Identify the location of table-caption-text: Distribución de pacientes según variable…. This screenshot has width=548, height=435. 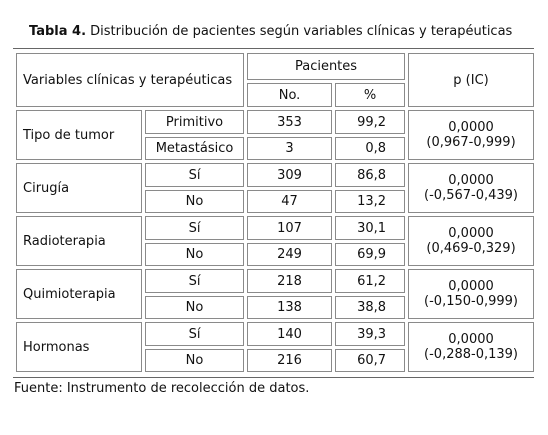
(301, 31).